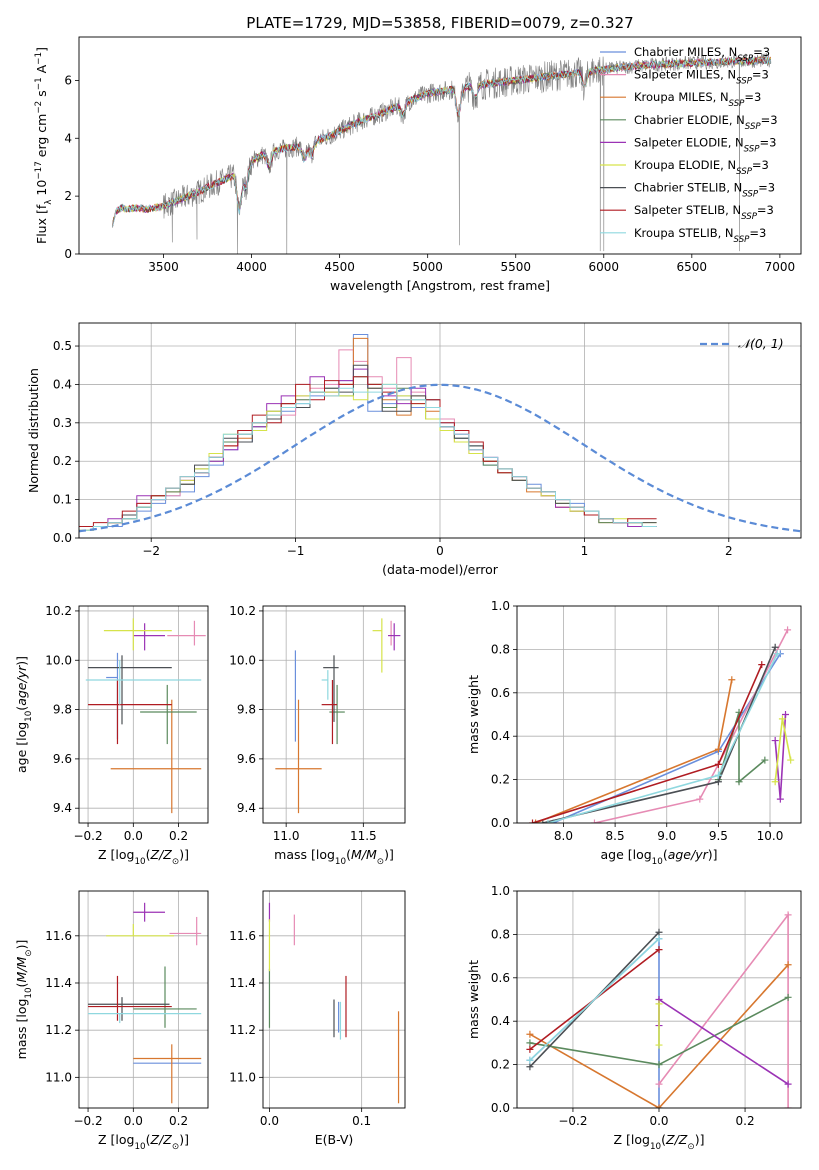 Image resolution: width=819 pixels, height=1170 pixels. What do you see at coordinates (729, 551) in the screenshot?
I see `residuals-xtick-label: 2` at bounding box center [729, 551].